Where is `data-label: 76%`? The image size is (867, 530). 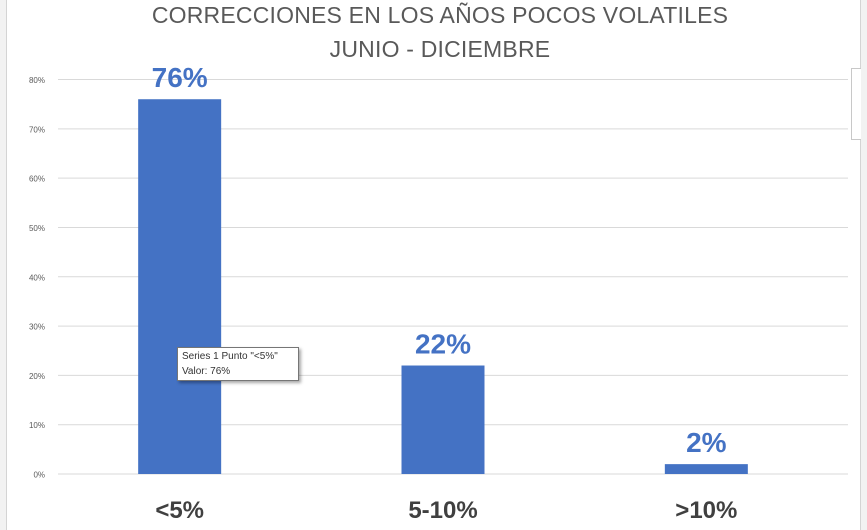
data-label: 76% is located at coordinates (180, 77).